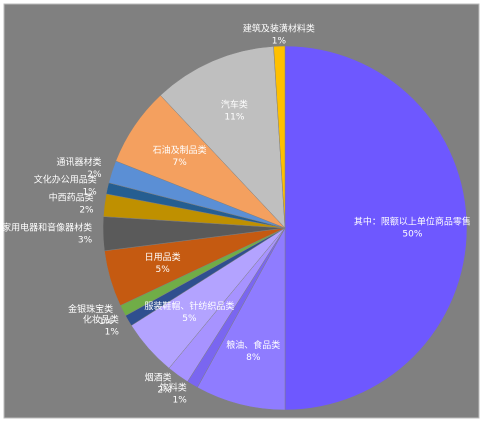 This screenshot has height=422, width=483. Describe the element at coordinates (412, 222) in the screenshot. I see `slice-label: 其中：限额以上单位商品零售` at that location.